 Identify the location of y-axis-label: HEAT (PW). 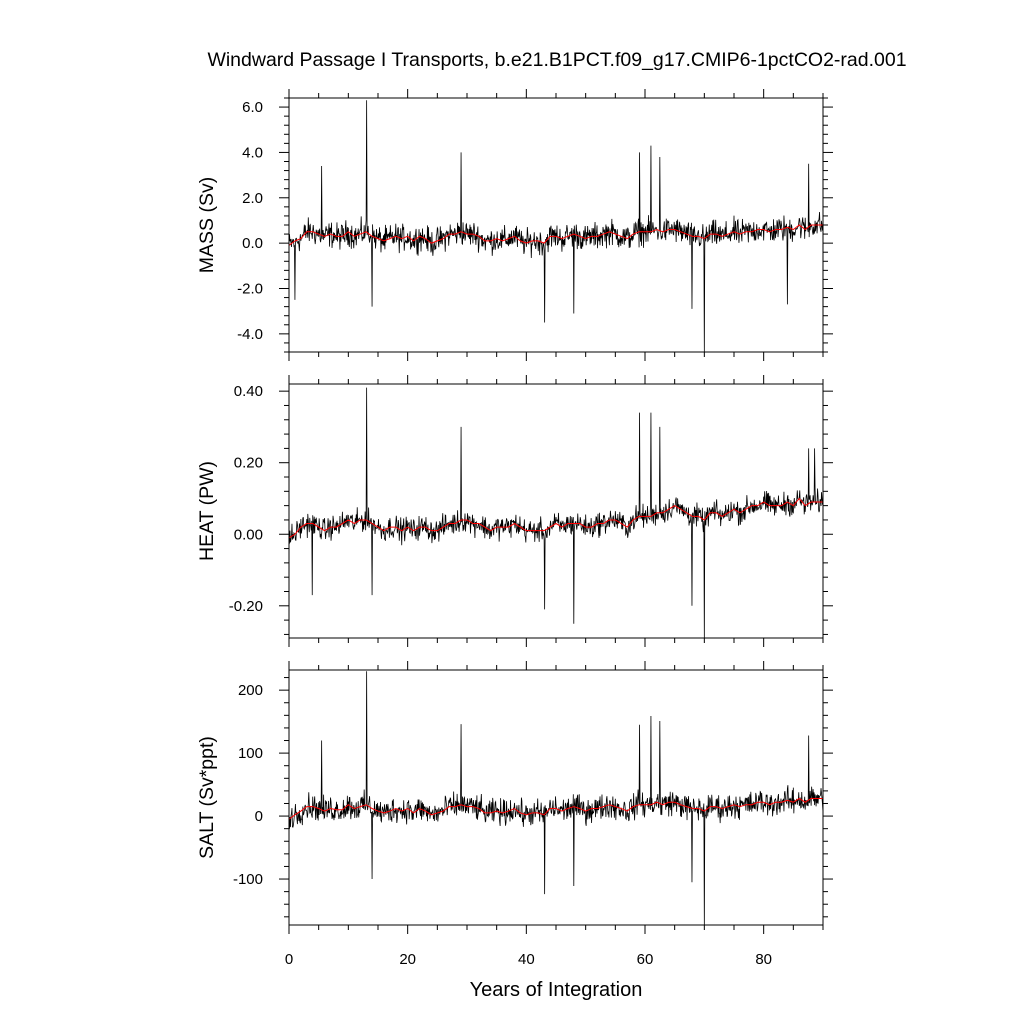
(207, 511).